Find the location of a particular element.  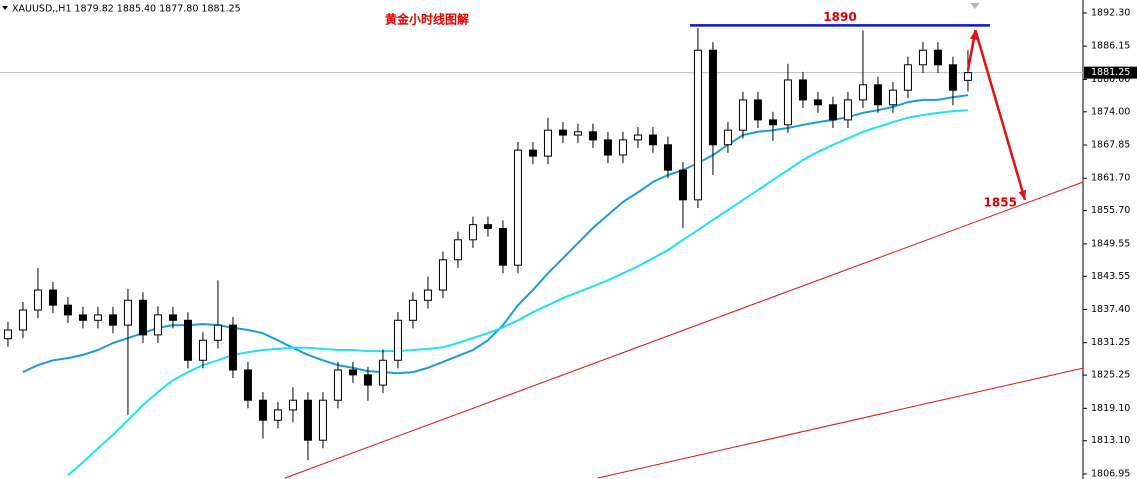

menu-triangle is located at coordinates (5, 8).